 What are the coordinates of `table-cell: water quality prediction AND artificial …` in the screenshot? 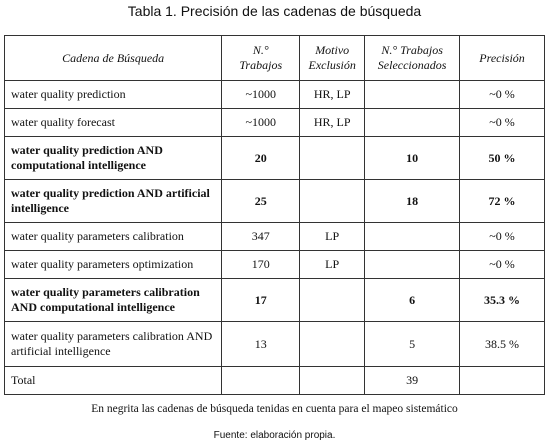 It's located at (113, 201).